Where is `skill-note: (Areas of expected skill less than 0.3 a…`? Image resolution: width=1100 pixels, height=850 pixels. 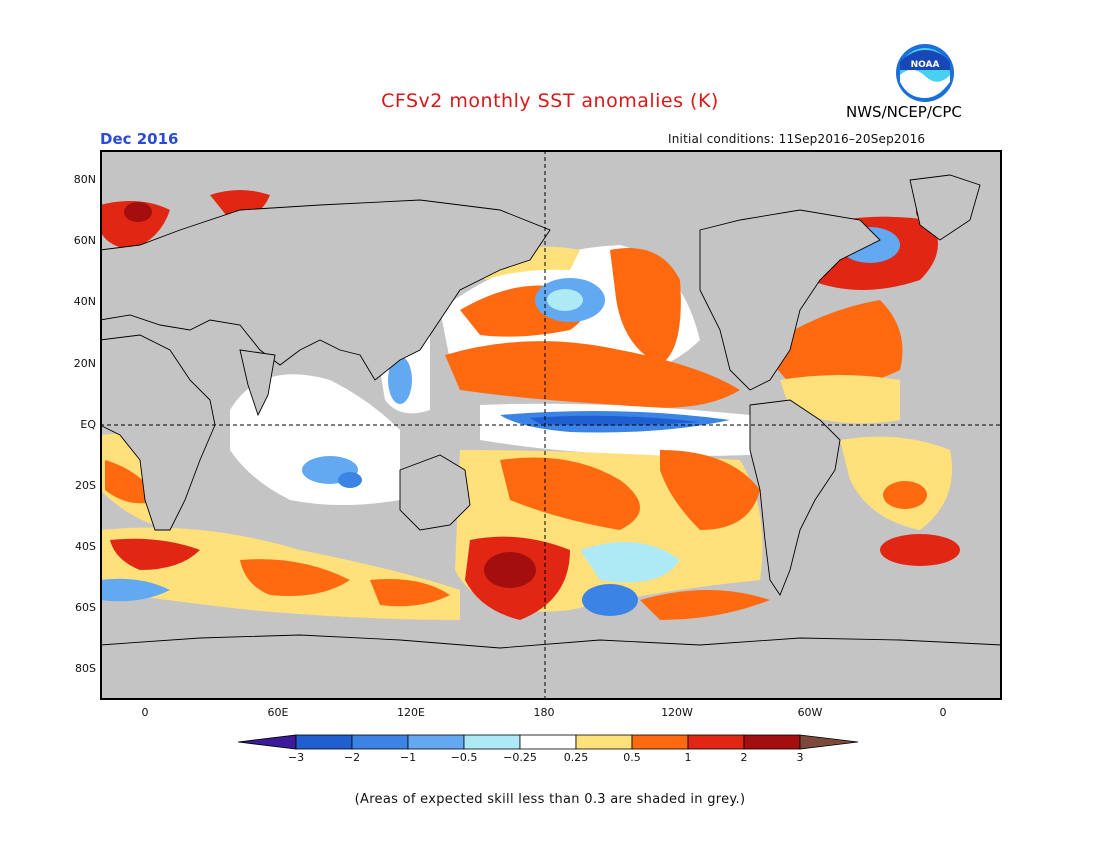
skill-note: (Areas of expected skill less than 0.3 a… is located at coordinates (550, 799).